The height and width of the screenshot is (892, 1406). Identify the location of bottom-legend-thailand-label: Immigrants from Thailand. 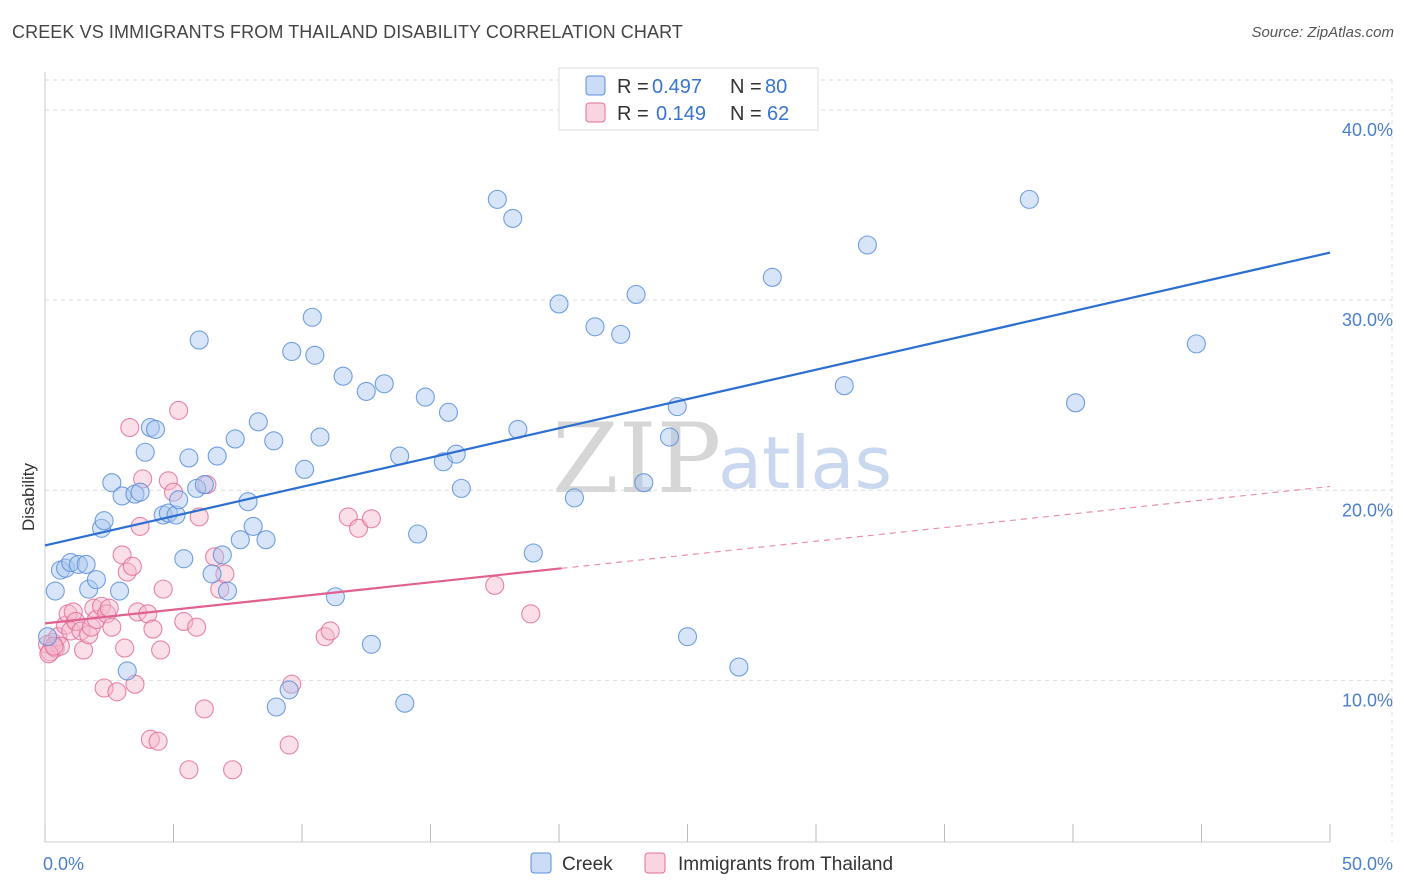
(785, 864).